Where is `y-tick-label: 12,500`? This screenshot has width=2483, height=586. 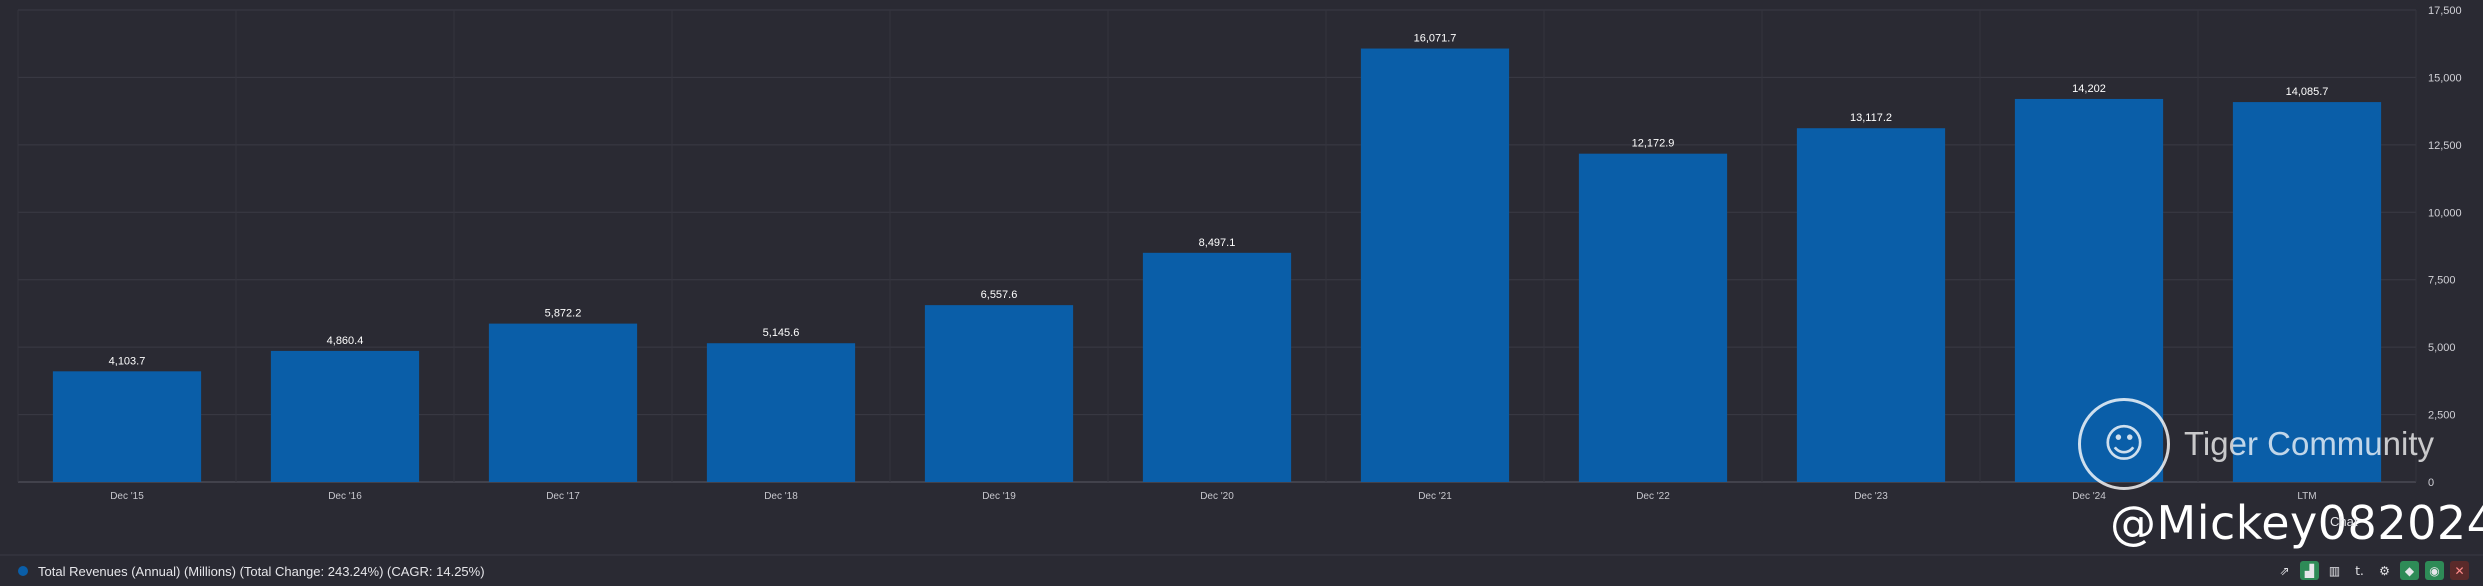
y-tick-label: 12,500 is located at coordinates (2445, 146).